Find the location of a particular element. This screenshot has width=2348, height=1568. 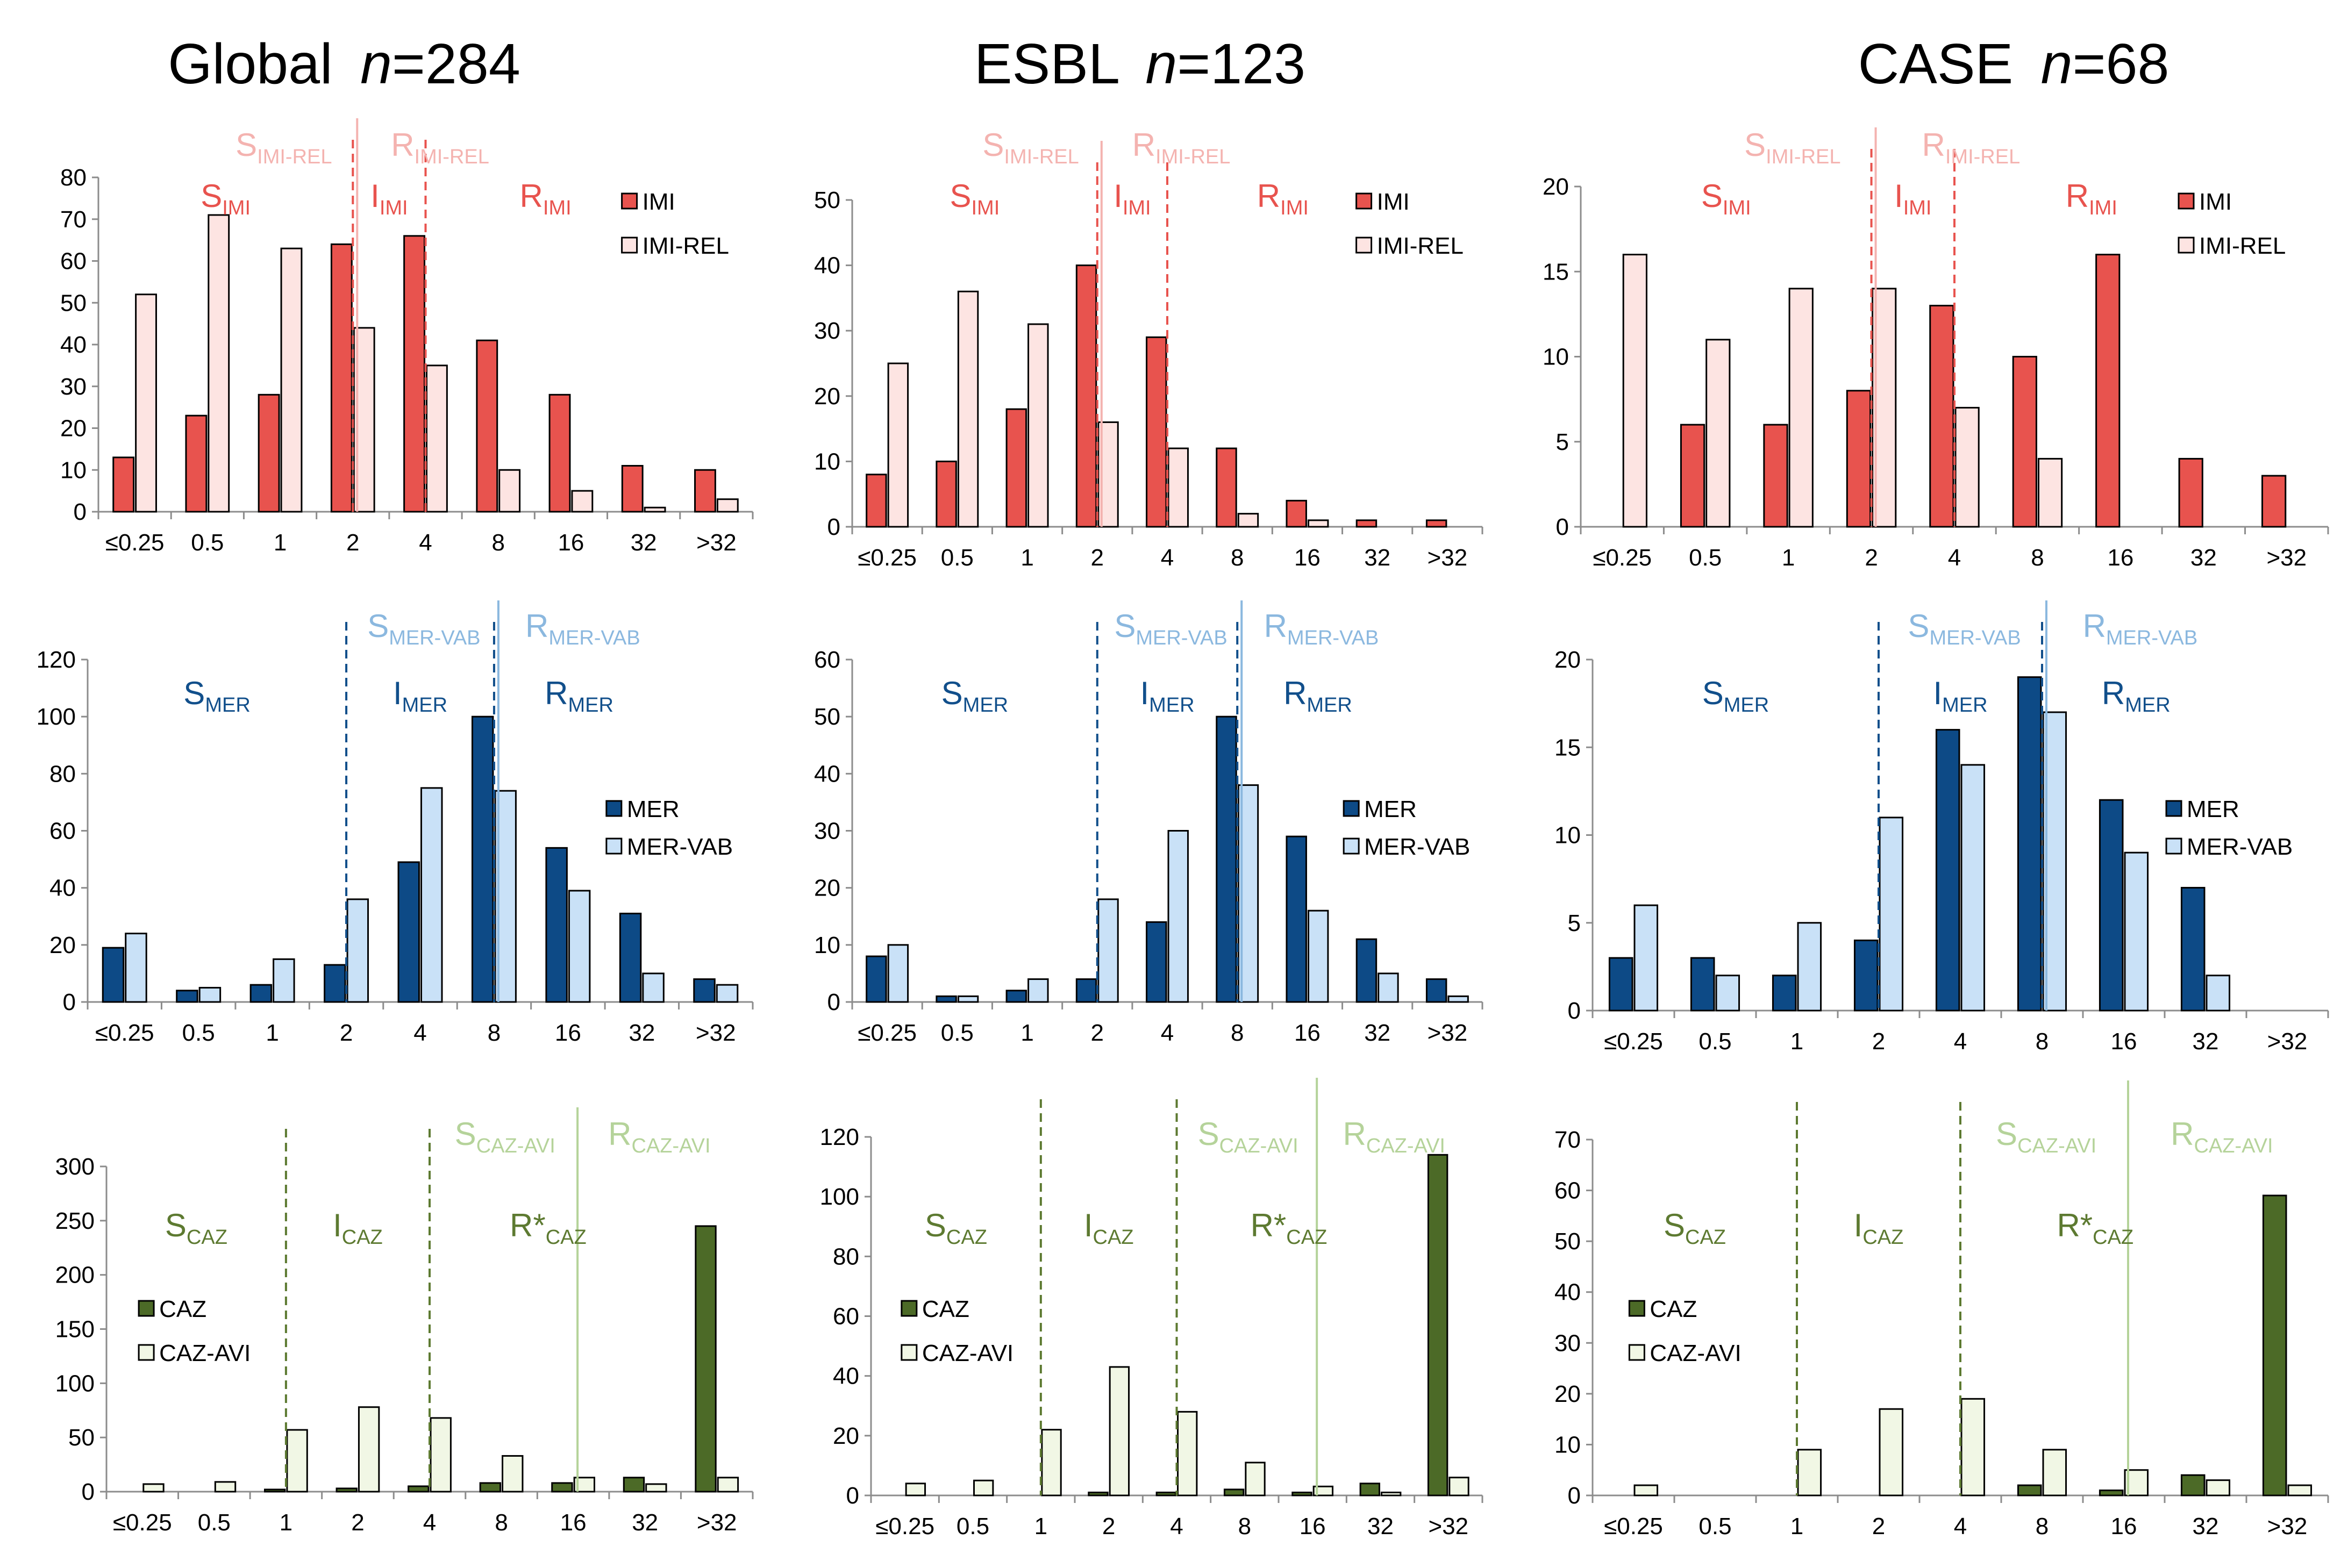

title-global-name: Global is located at coordinates (250, 64).